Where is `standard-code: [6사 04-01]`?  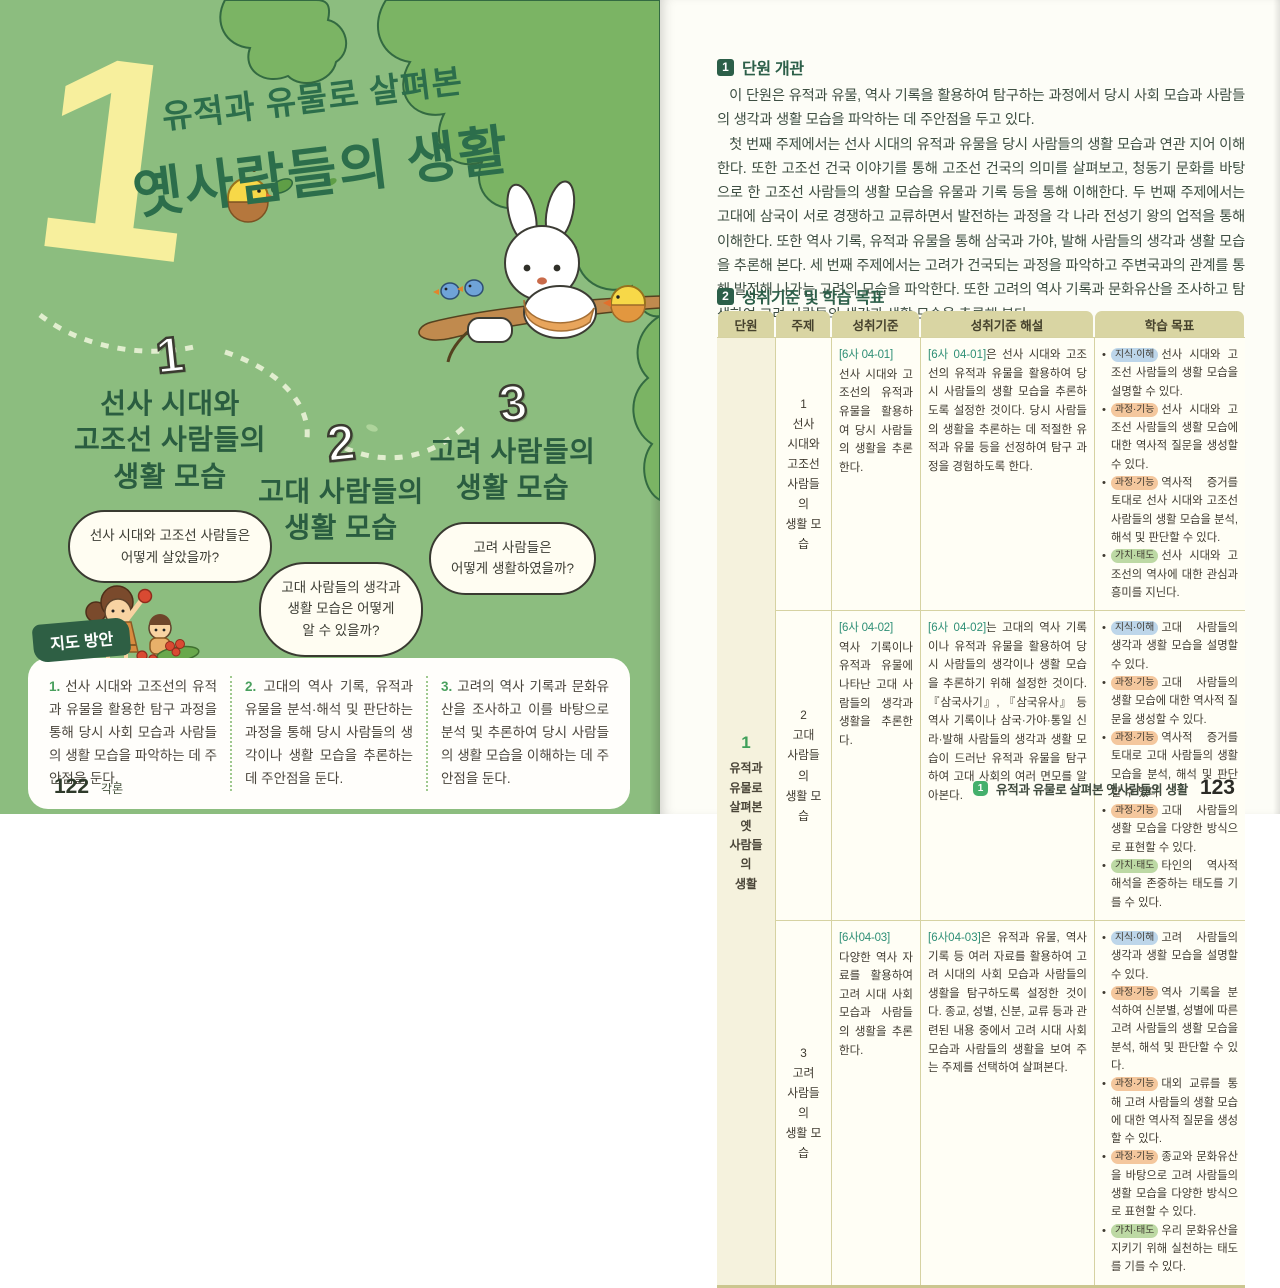
standard-code: [6사 04-01] is located at coordinates (866, 355).